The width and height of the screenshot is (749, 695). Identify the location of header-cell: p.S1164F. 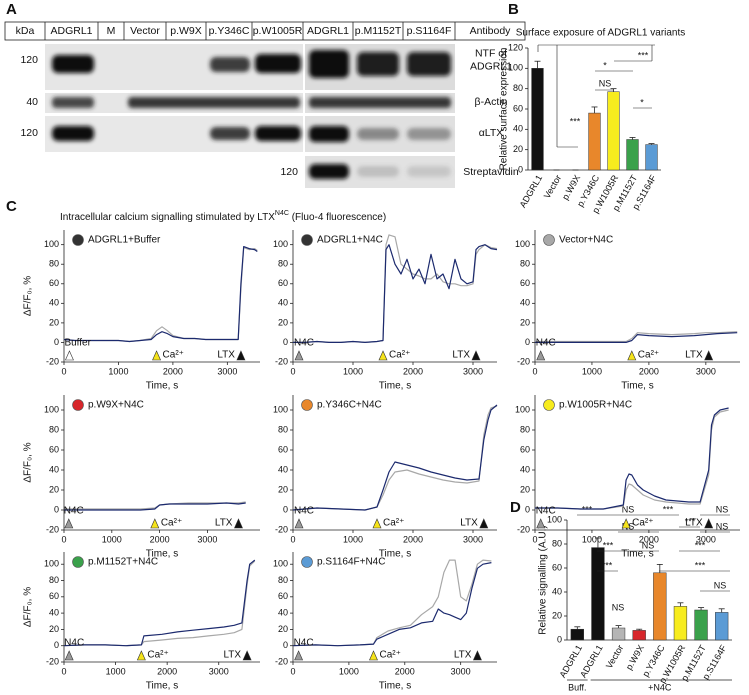
(429, 31).